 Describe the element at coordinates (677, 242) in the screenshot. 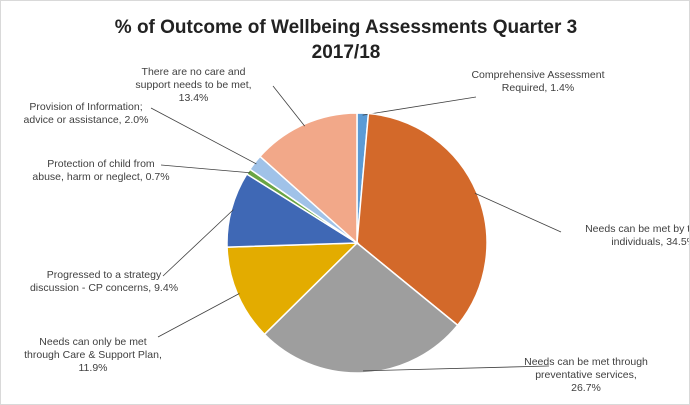

I see `label-value: 34.5%` at that location.